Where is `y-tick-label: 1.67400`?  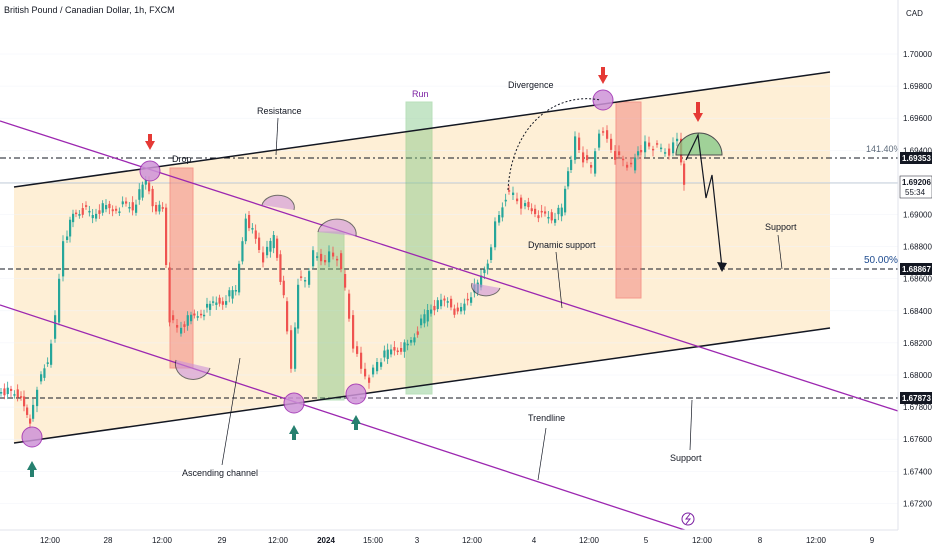 y-tick-label: 1.67400 is located at coordinates (917, 471).